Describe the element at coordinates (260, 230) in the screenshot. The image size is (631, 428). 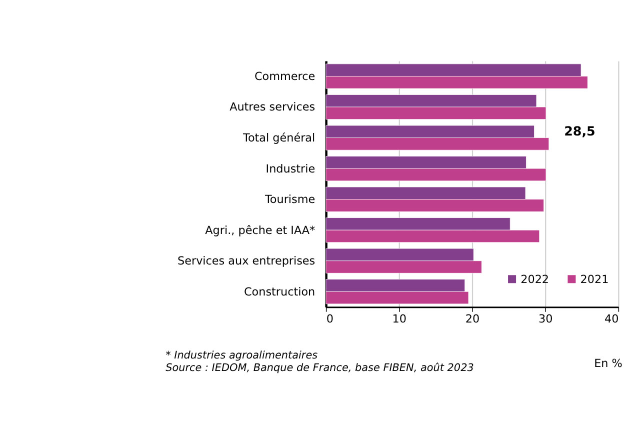
I see `y-tick-label: Agri., pêche et IAA*` at that location.